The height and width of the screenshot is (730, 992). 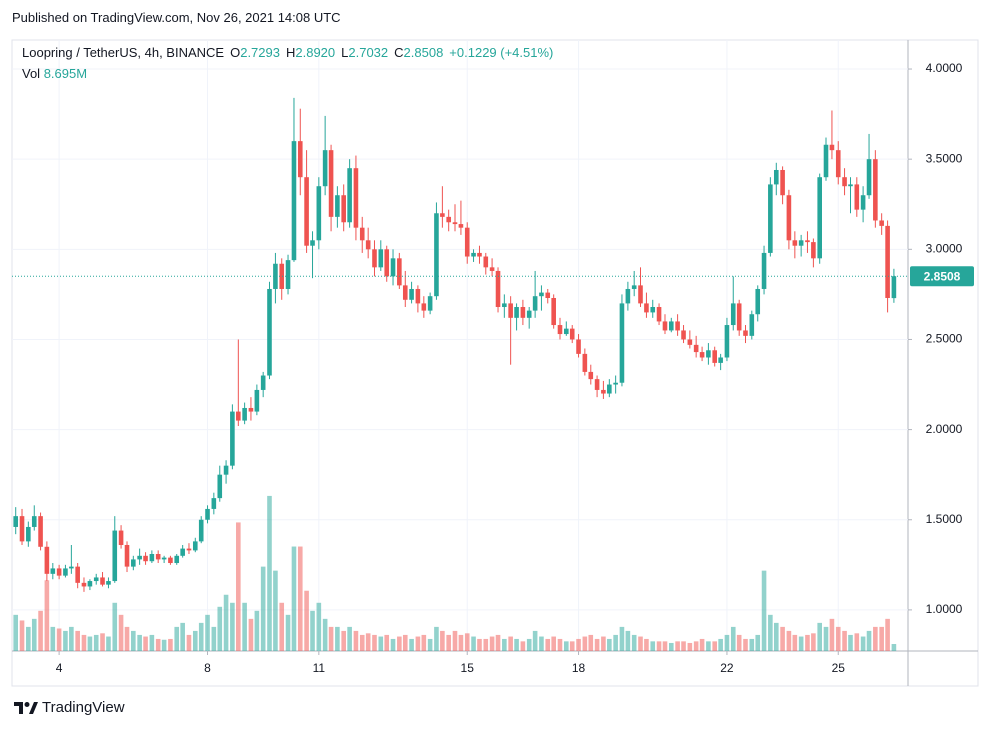 I want to click on volume-legend: Vol 8.695M, so click(x=54, y=73).